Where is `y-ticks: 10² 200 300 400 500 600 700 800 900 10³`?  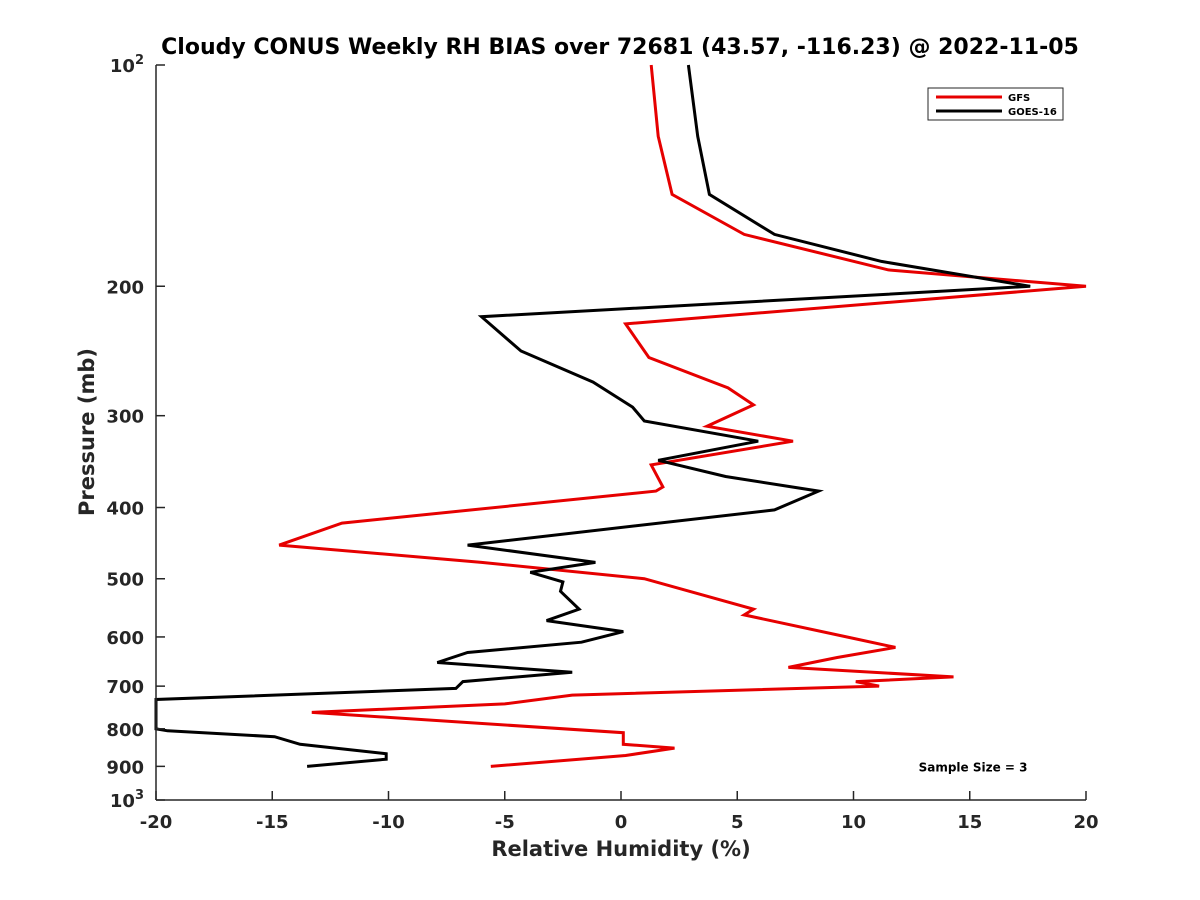 y-ticks: 10² 200 300 400 500 600 700 800 900 10³ is located at coordinates (135, 432).